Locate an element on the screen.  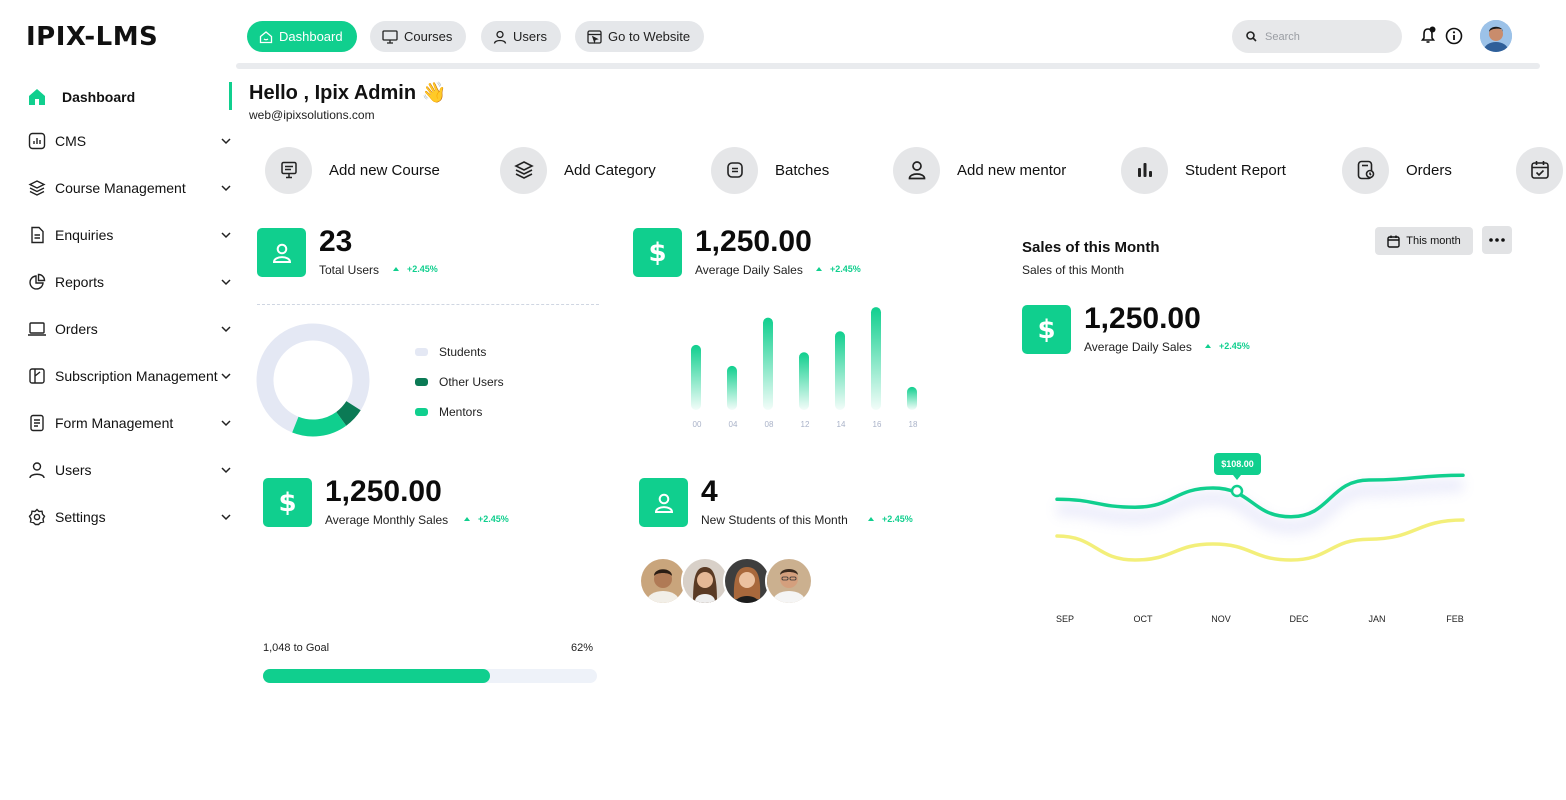
sidebar-item-reports: Reports is located at coordinates (129, 282).